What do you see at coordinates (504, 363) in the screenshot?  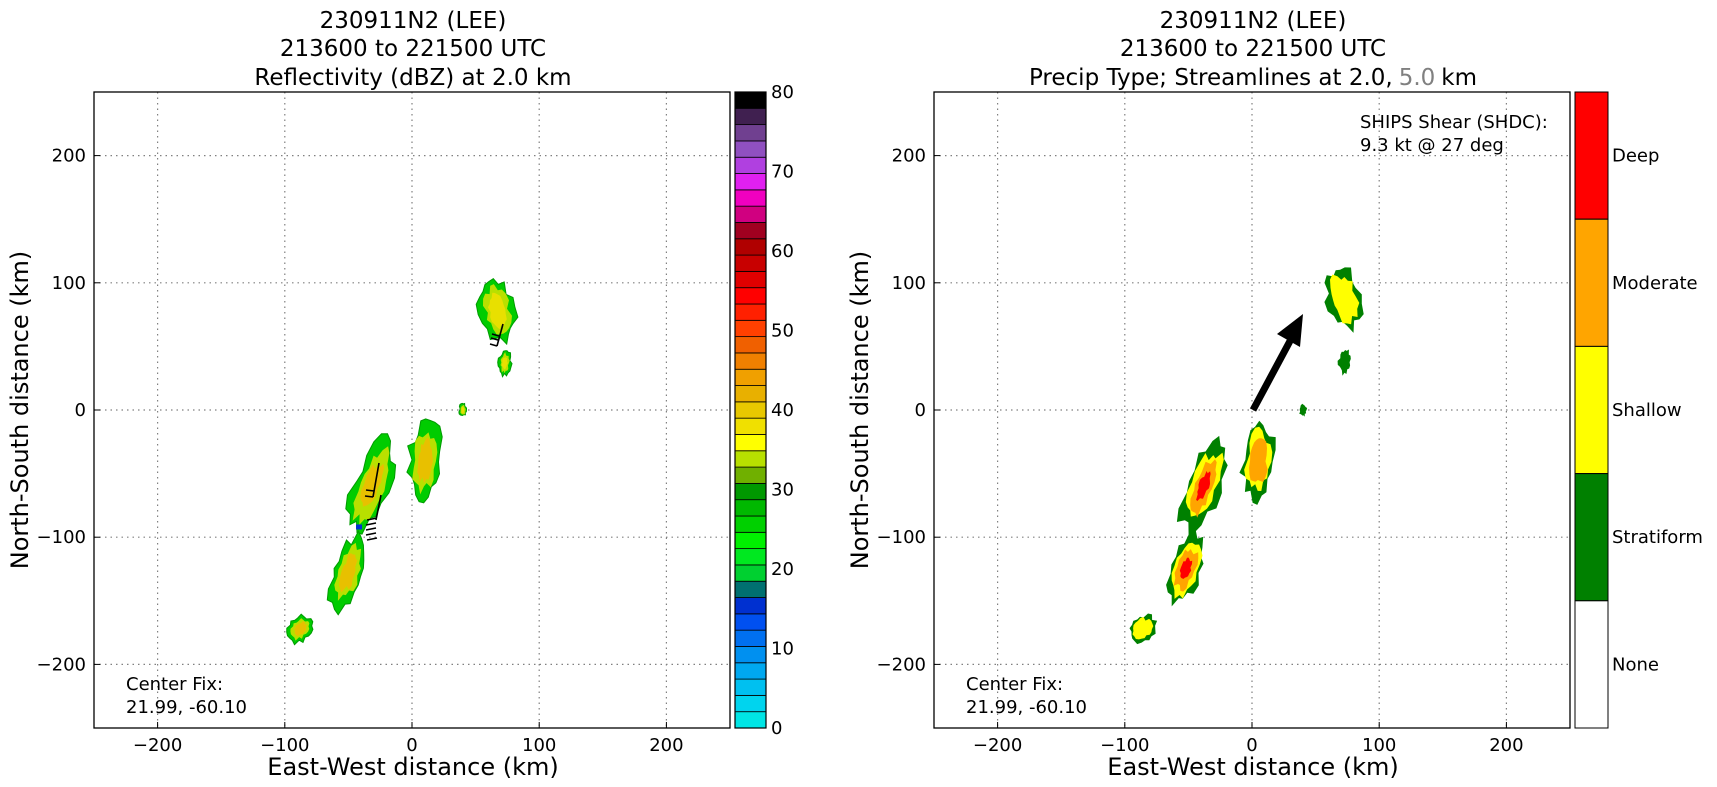 I see `cell-north-tail-core` at bounding box center [504, 363].